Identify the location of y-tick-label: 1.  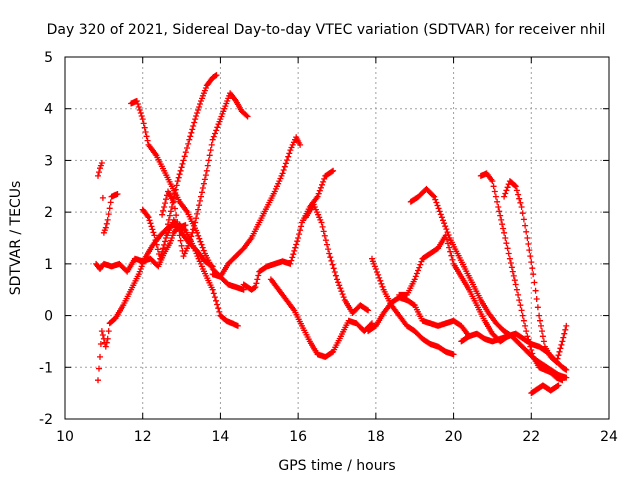
(48, 265).